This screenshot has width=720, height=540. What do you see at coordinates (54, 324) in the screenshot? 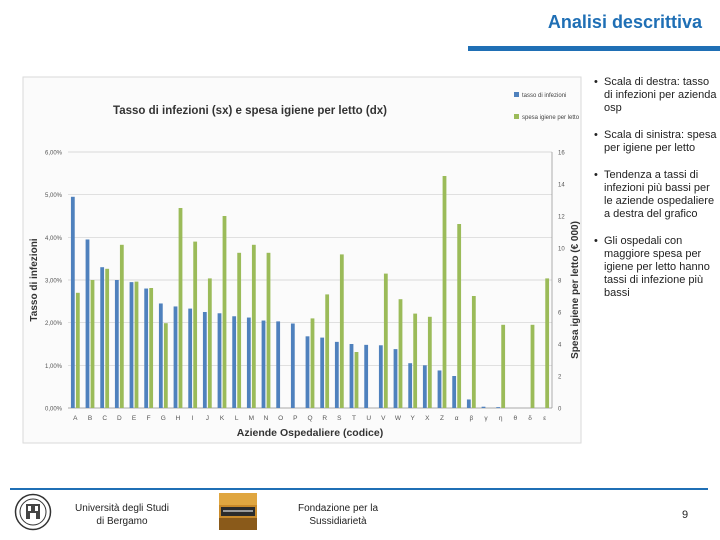
I see `y-tick-label-left: 2,00%` at bounding box center [54, 324].